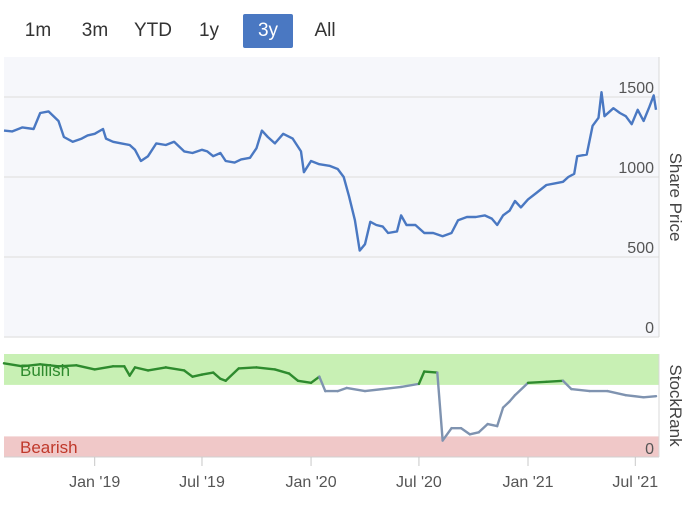 Image resolution: width=699 pixels, height=508 pixels. Describe the element at coordinates (636, 88) in the screenshot. I see `price-tick-label: 1500` at that location.